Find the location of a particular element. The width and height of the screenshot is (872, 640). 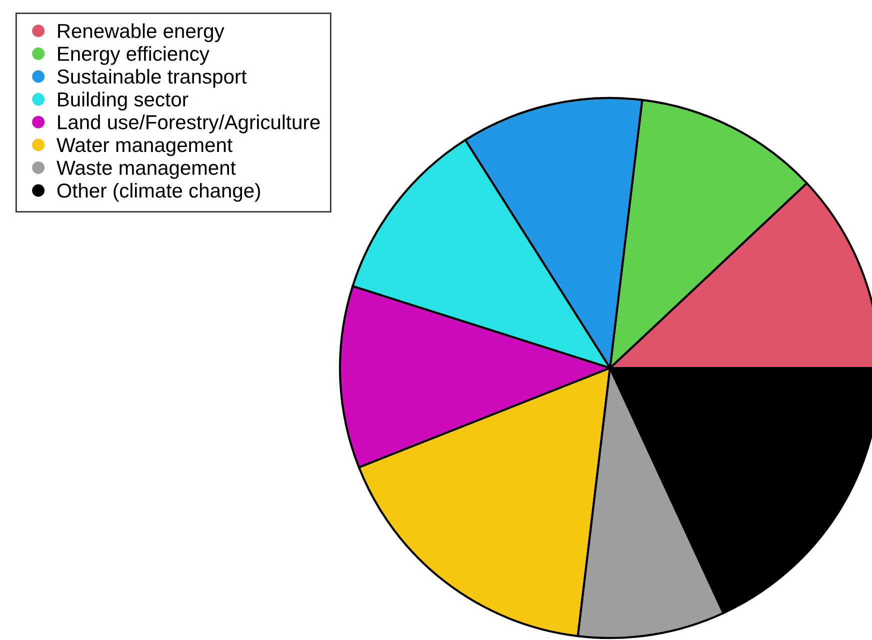

legend-label: Sustainable transport is located at coordinates (152, 78).